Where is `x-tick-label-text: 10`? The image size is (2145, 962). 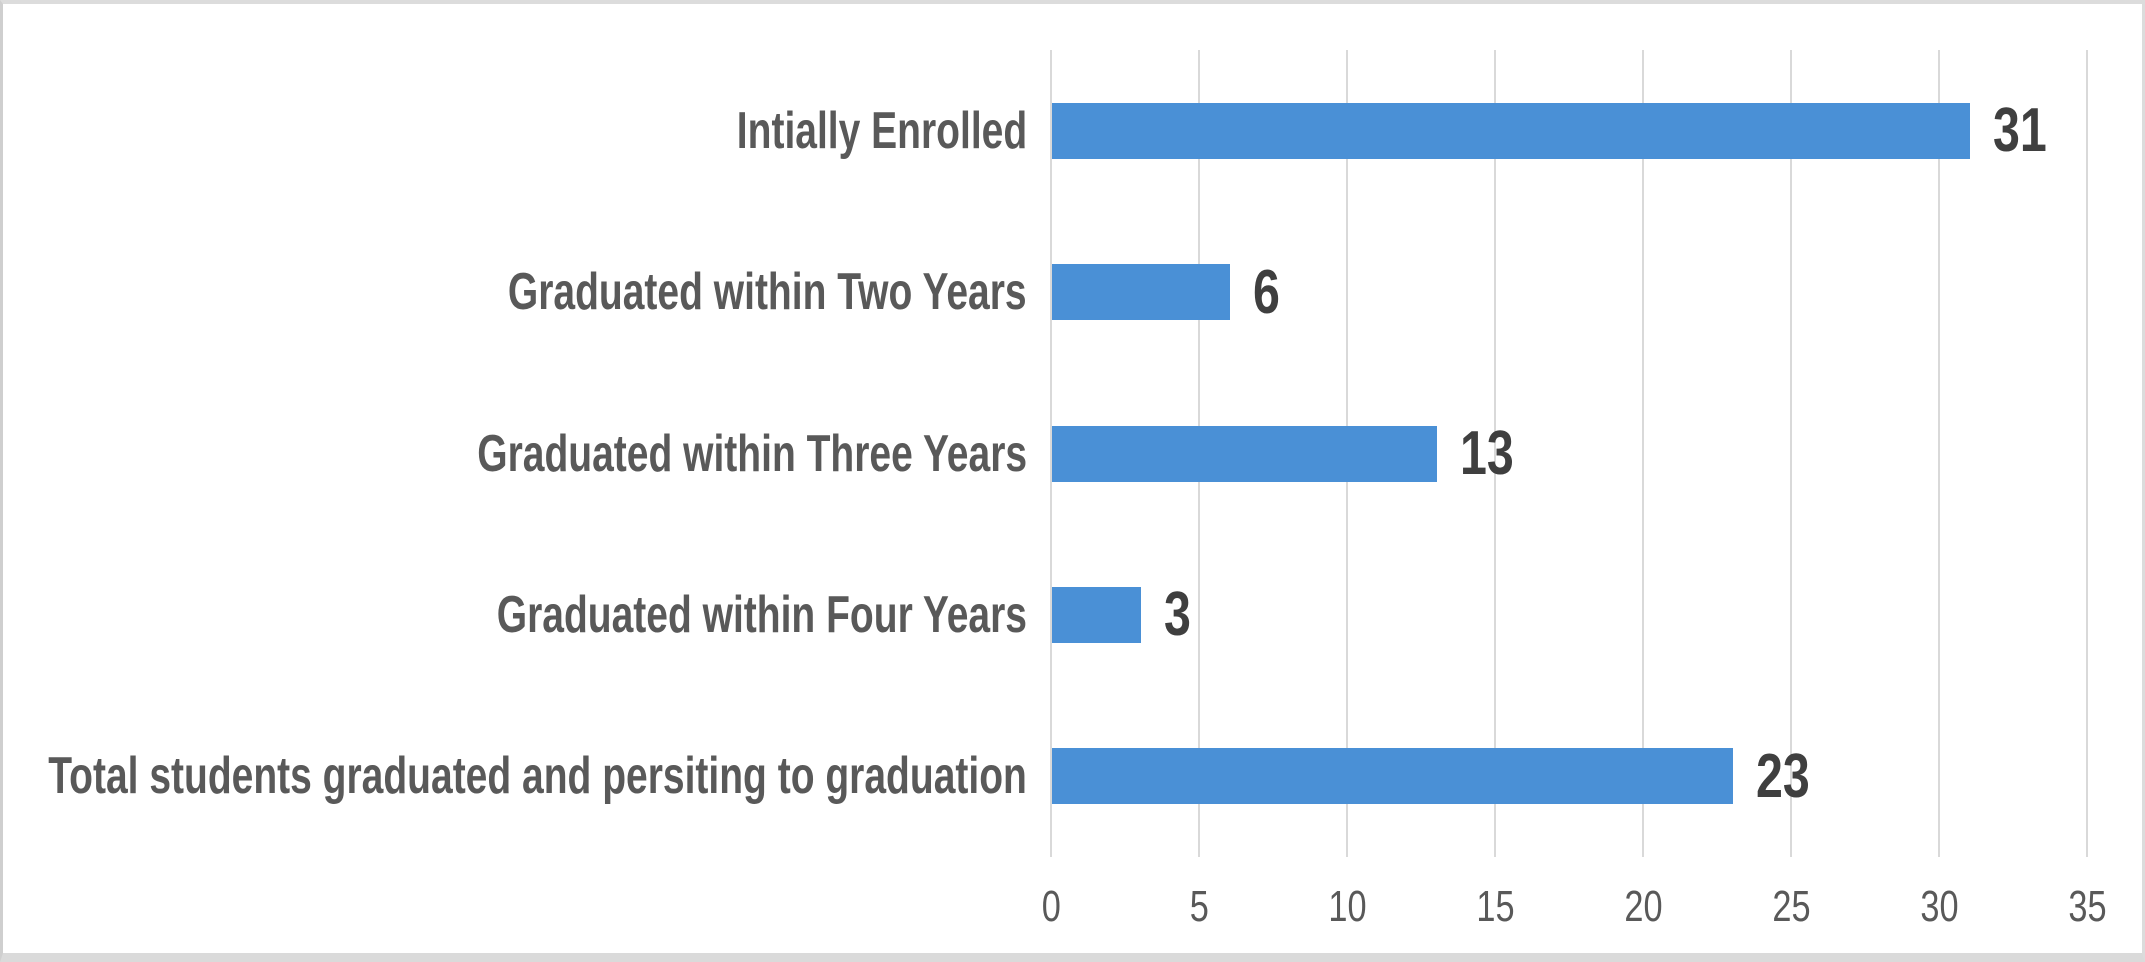 x-tick-label-text: 10 is located at coordinates (1347, 906).